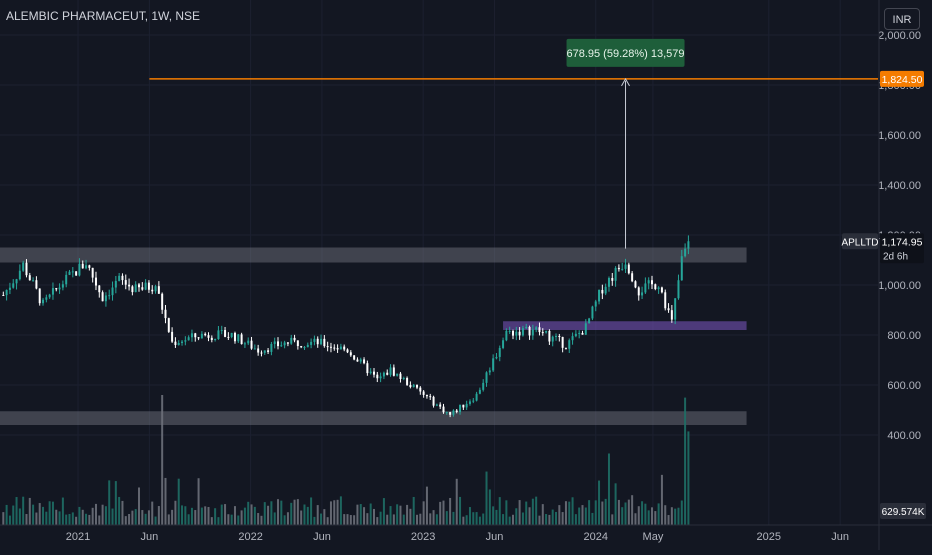 Image resolution: width=932 pixels, height=555 pixels. What do you see at coordinates (78, 537) in the screenshot?
I see `time-tick-label: 2021` at bounding box center [78, 537].